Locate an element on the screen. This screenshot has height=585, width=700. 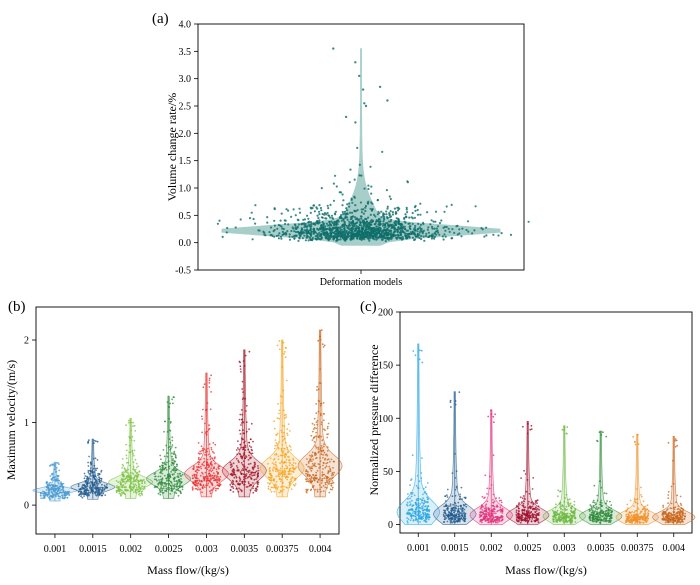
panel-b-y-tick-label: 2 is located at coordinates (26, 341).